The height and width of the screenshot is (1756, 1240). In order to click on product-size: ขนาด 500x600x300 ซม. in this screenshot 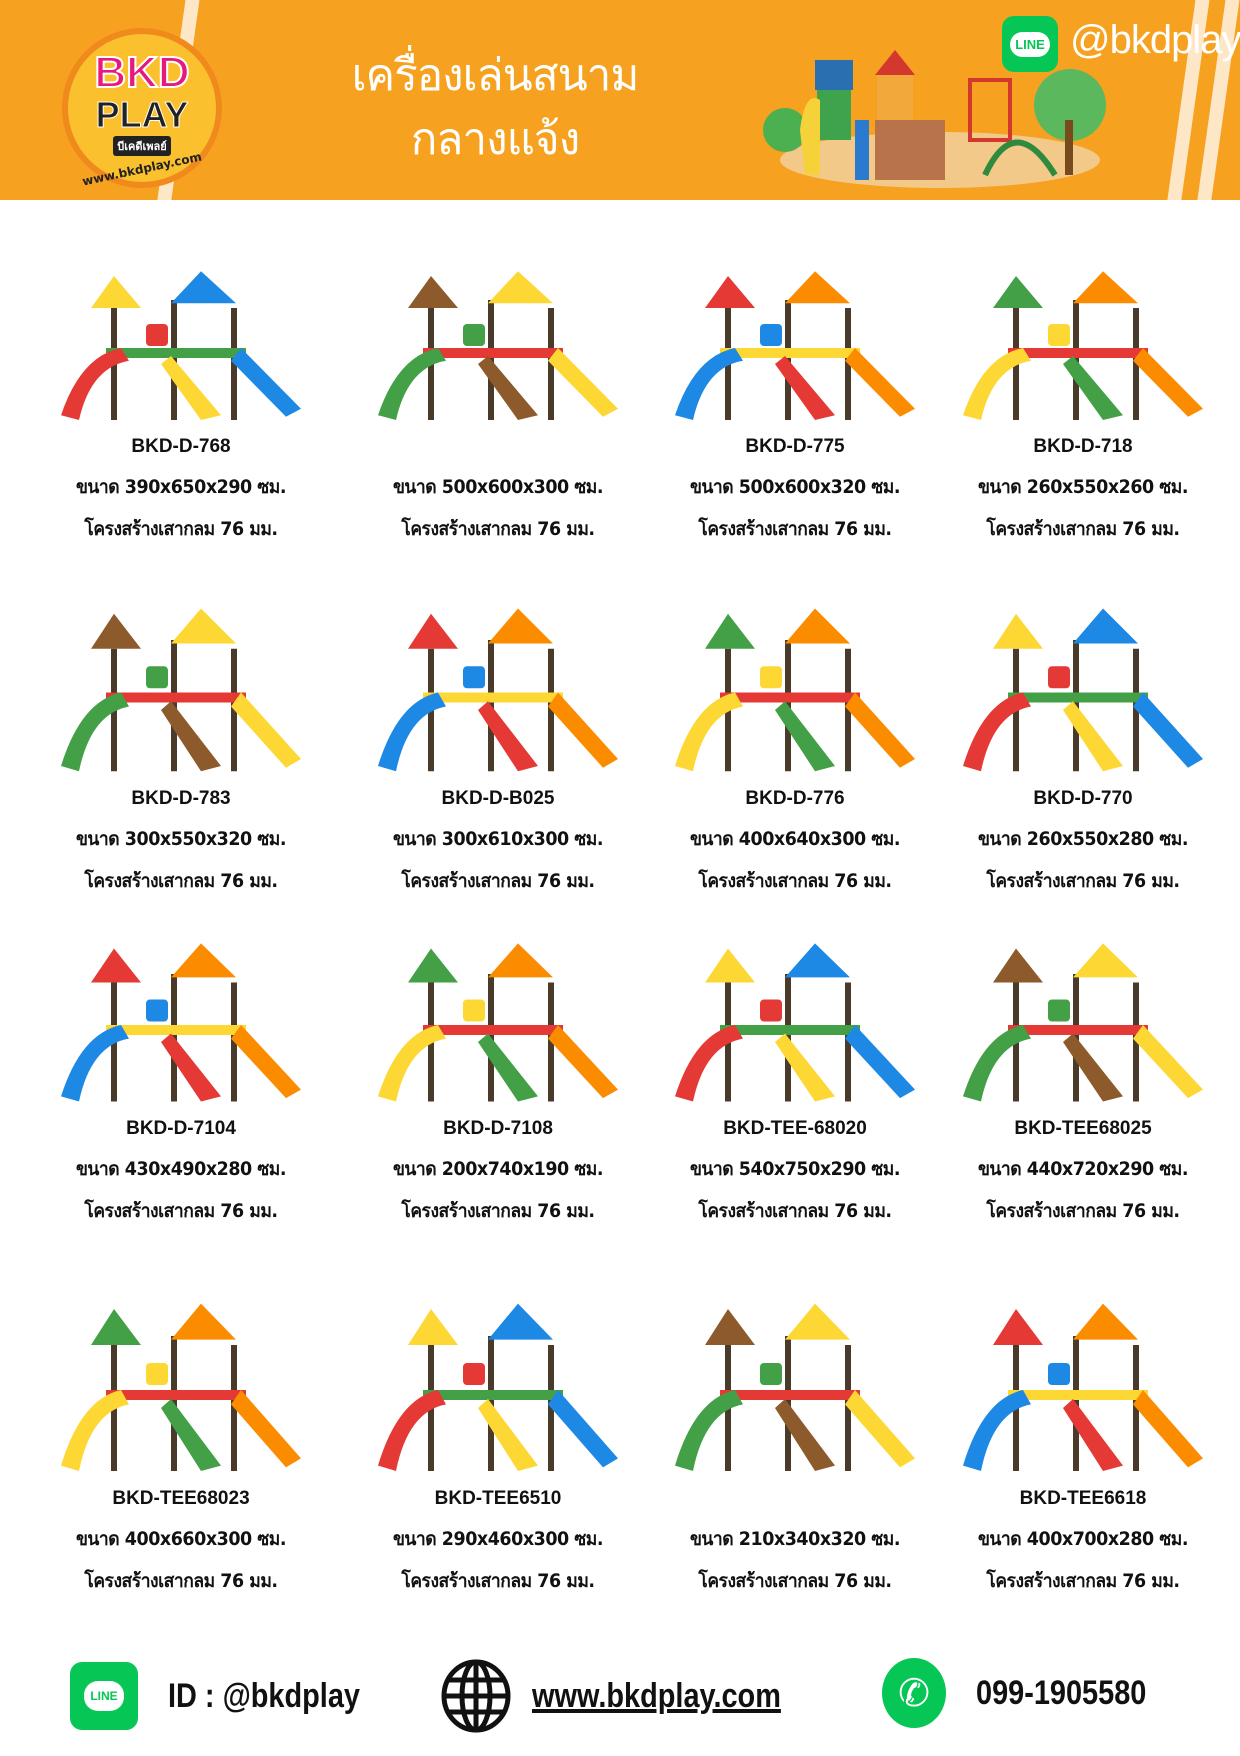, I will do `click(498, 487)`.